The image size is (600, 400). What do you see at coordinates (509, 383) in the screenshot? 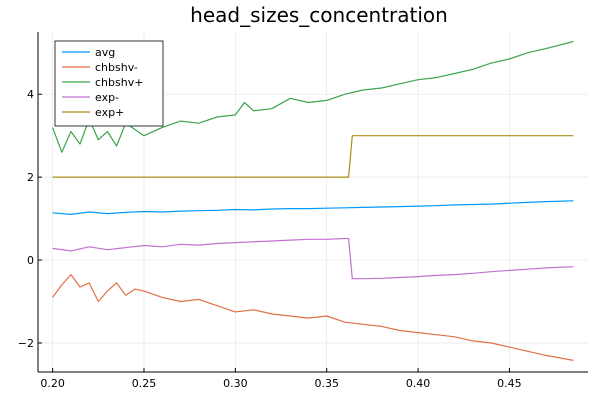
I see `x-tick-label: 0.45` at bounding box center [509, 383].